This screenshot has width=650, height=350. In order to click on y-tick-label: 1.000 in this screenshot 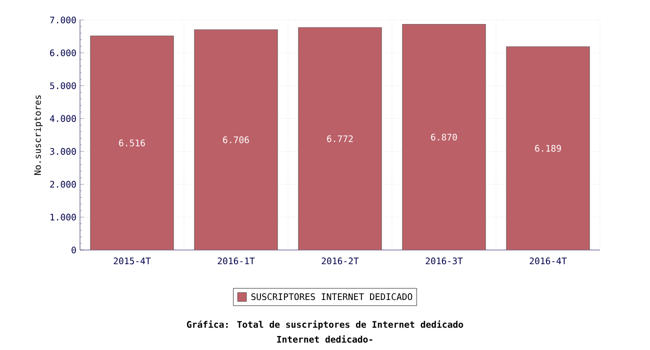, I will do `click(63, 217)`.